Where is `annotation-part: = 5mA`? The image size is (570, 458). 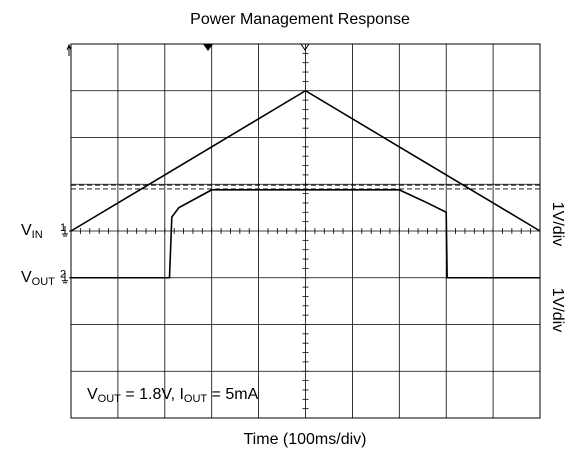 annotation-part: = 5mA is located at coordinates (232, 394).